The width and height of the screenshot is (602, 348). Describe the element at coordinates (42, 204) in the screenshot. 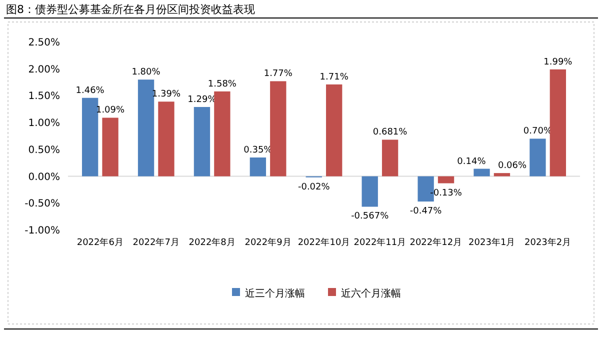

I see `y-tick-label: -0.50%` at that location.